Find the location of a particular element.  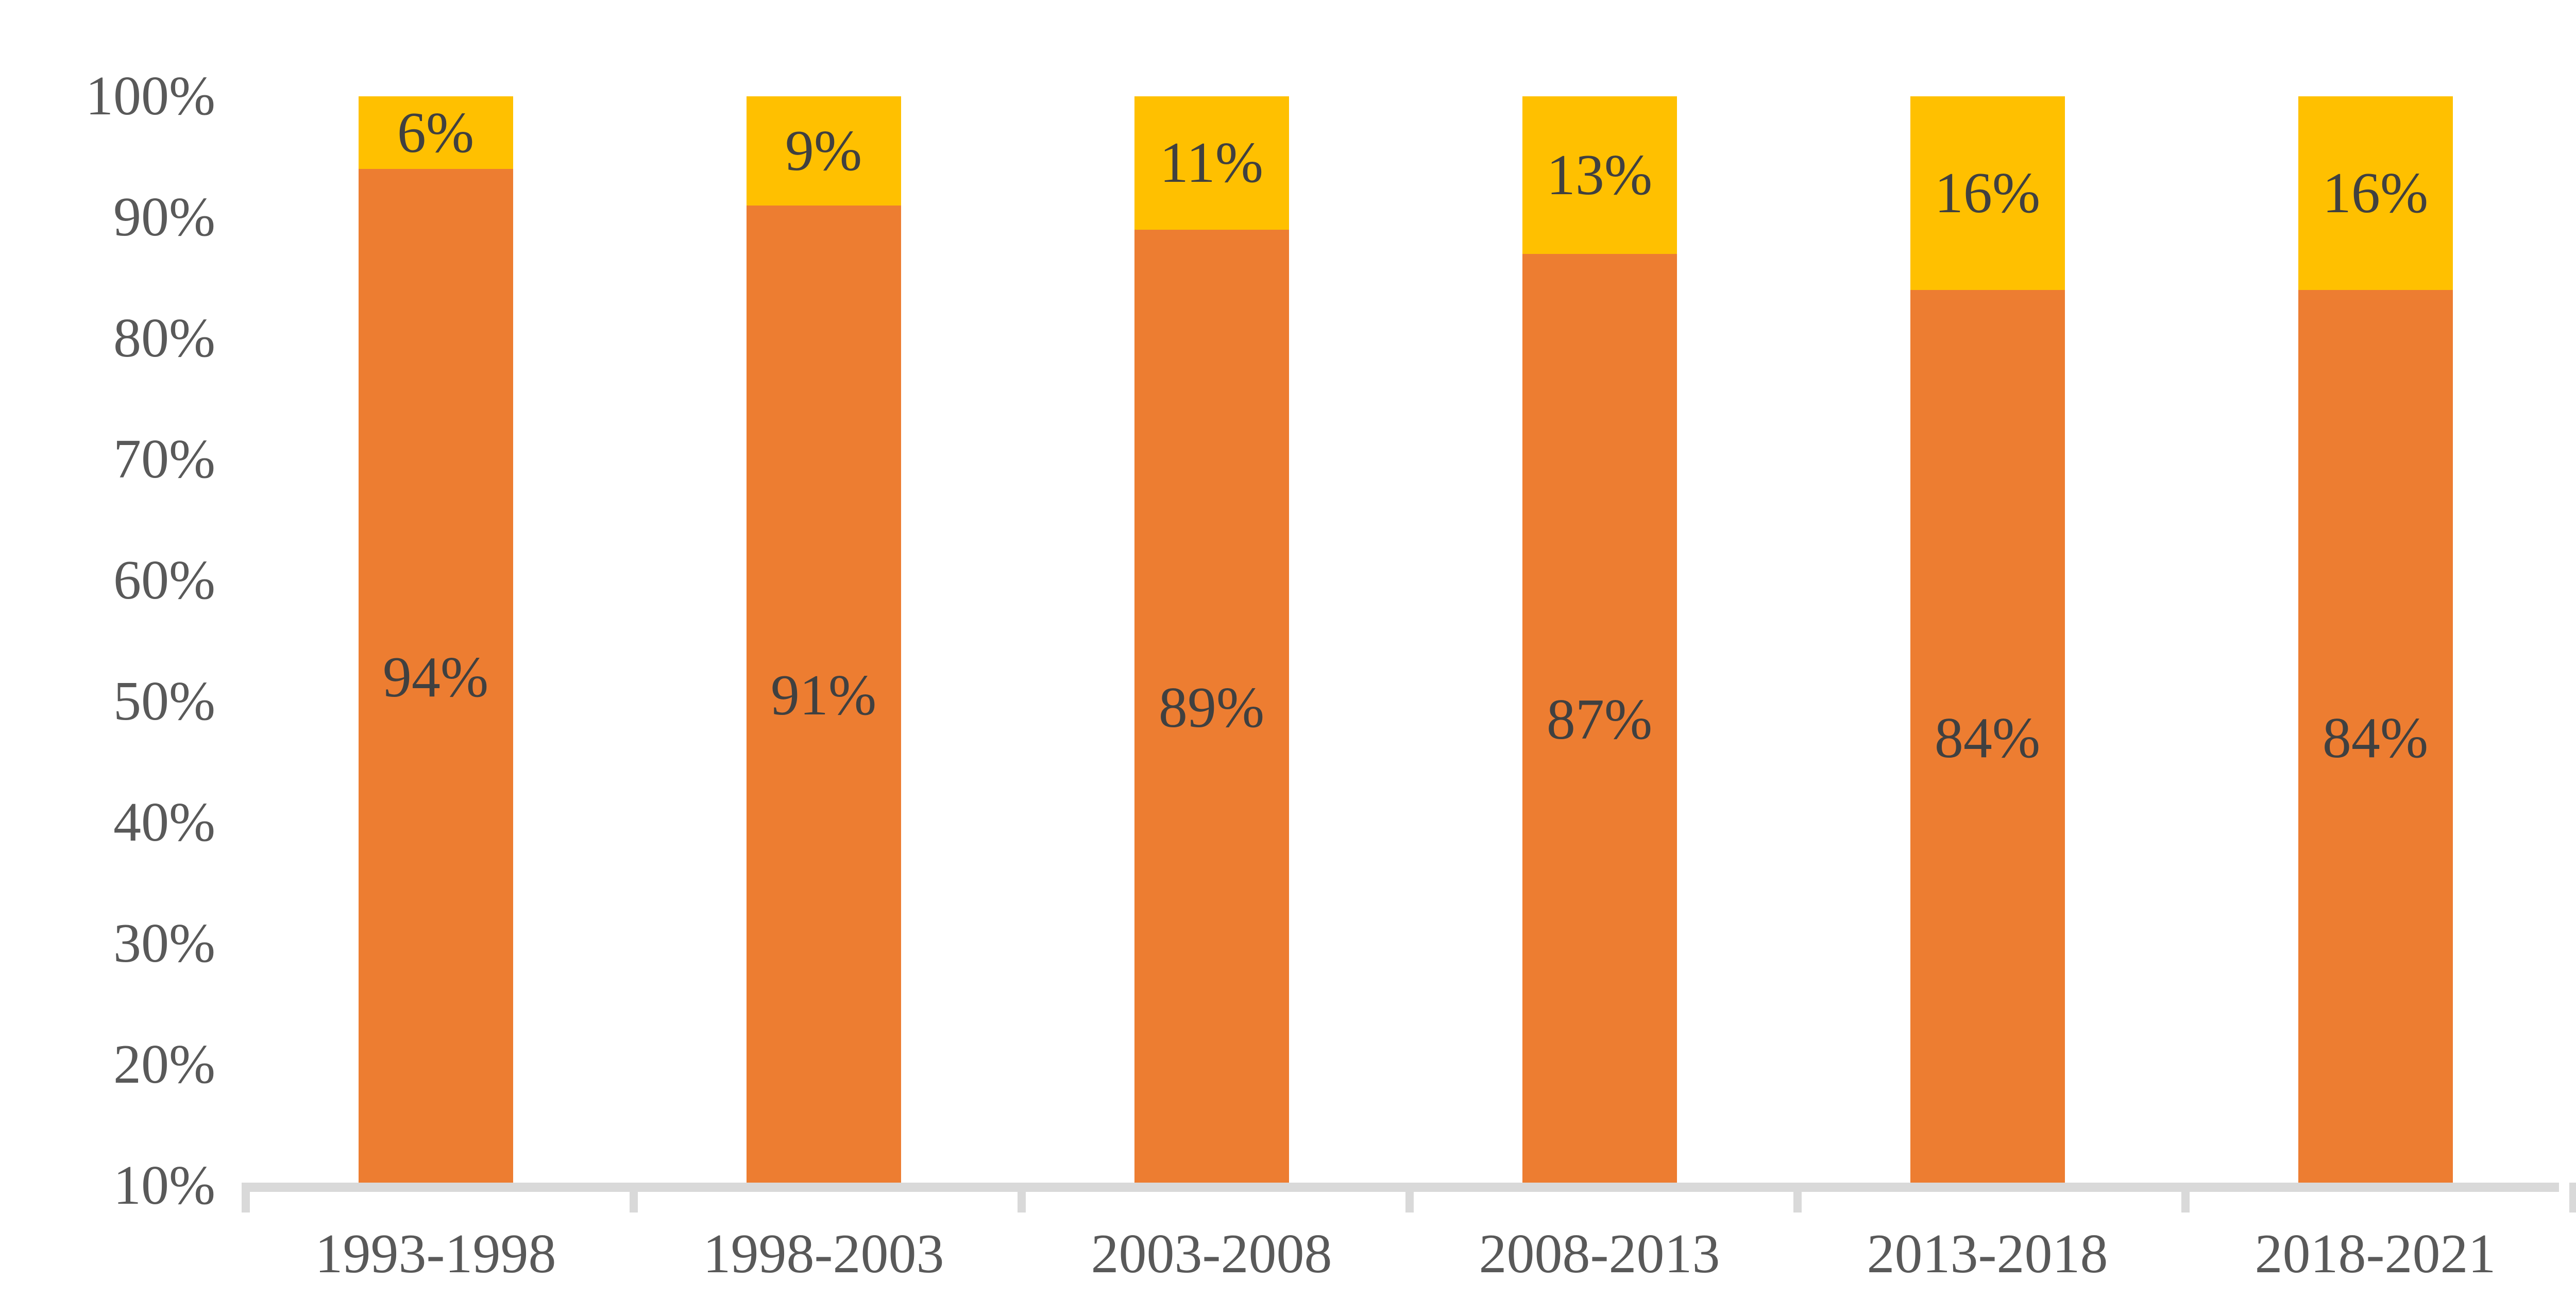

bar-segment-hombres: 94% is located at coordinates (435, 677).